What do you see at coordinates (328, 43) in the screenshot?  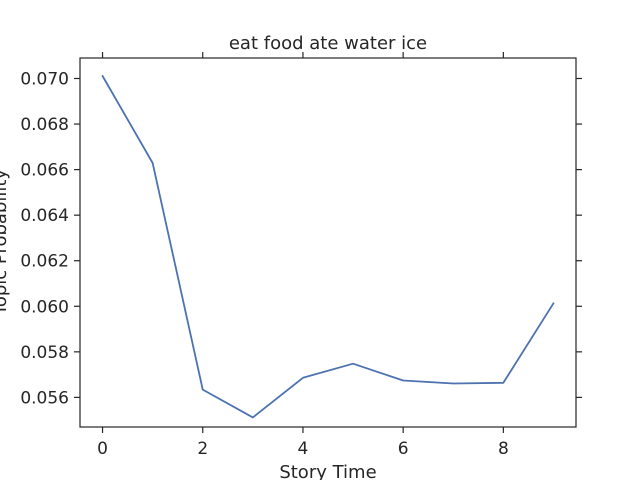 I see `chart-title: eat food ate water ice` at bounding box center [328, 43].